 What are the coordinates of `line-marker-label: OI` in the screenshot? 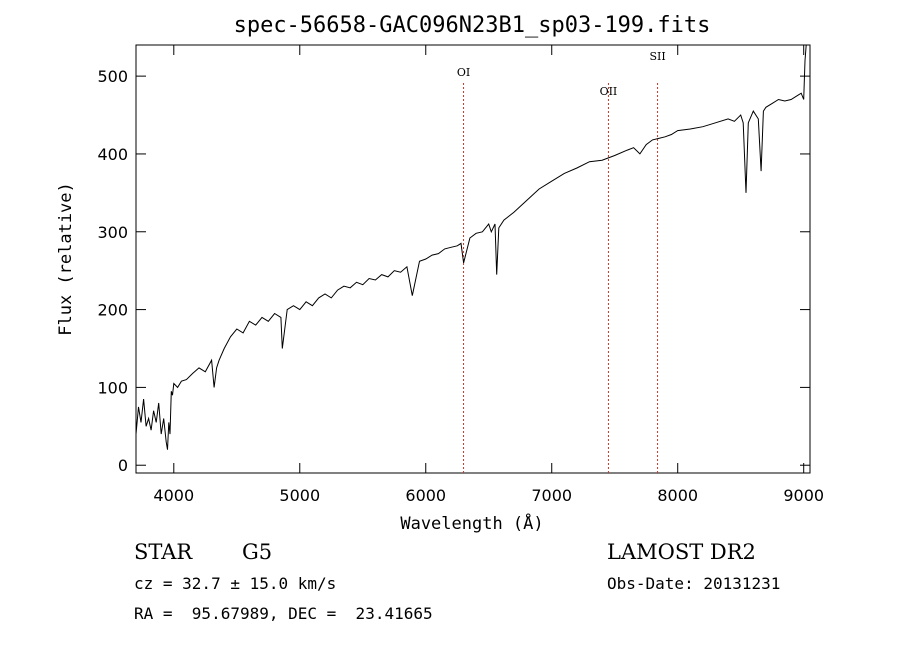 It's located at (463, 72).